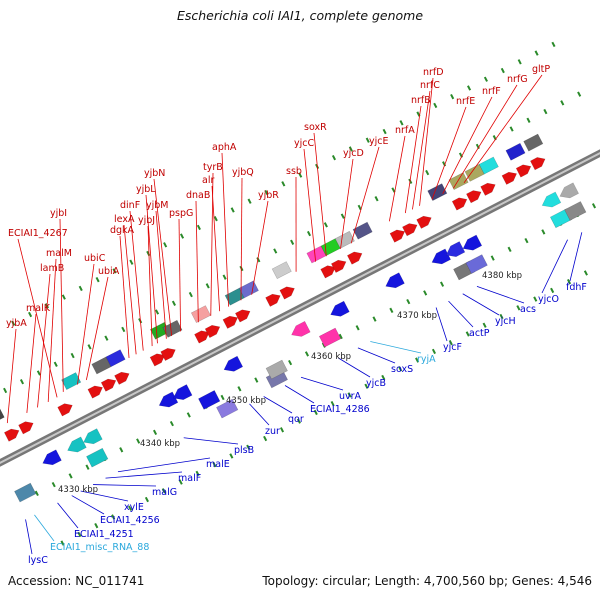  I want to click on gene-label-dgkA: dgkA, so click(122, 230).